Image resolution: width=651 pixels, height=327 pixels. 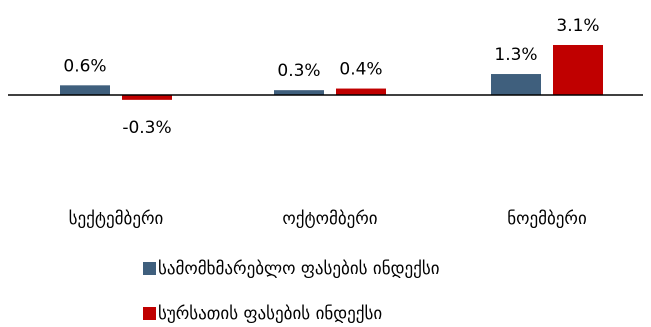 I want to click on value-label-cpi-3: 1.3%, so click(x=515, y=55).